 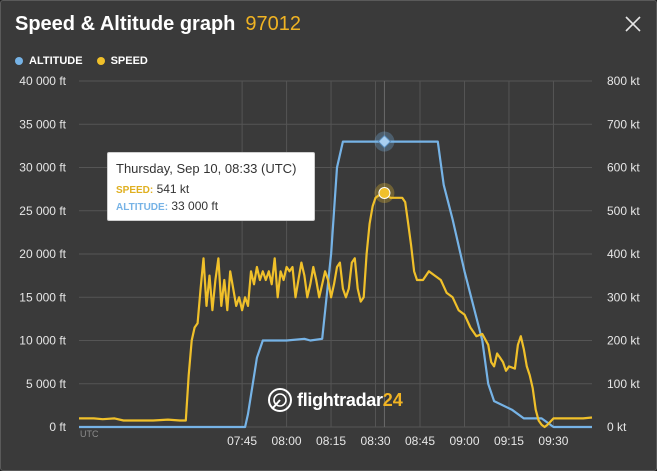 What do you see at coordinates (129, 61) in the screenshot?
I see `legend-speed-label: SPEED` at bounding box center [129, 61].